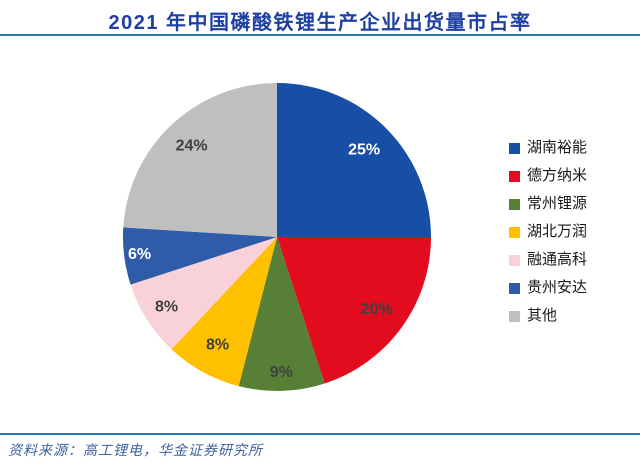 This screenshot has height=472, width=640. Describe the element at coordinates (557, 232) in the screenshot. I see `legend-label: 湖北万润` at that location.